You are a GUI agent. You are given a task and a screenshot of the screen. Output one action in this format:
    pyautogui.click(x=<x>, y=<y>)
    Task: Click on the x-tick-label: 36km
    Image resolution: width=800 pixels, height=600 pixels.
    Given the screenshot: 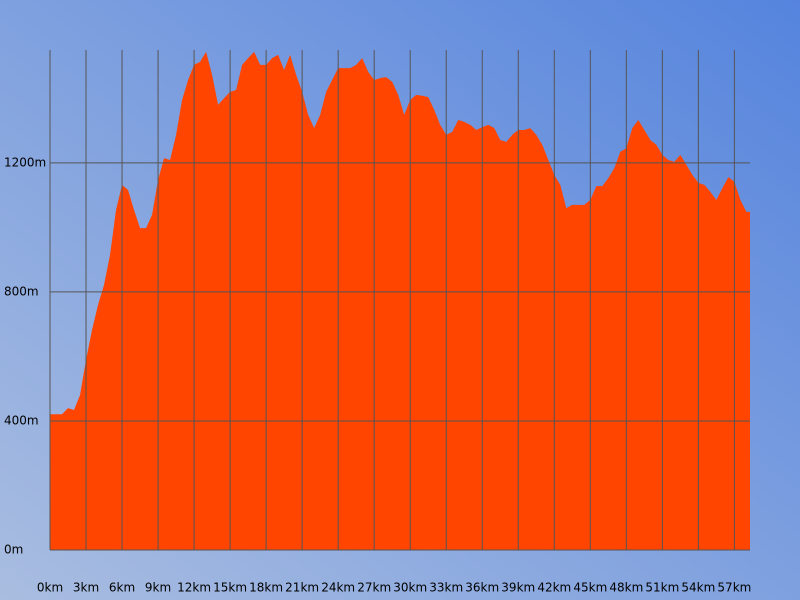 What is the action you would take?
    pyautogui.click(x=482, y=588)
    